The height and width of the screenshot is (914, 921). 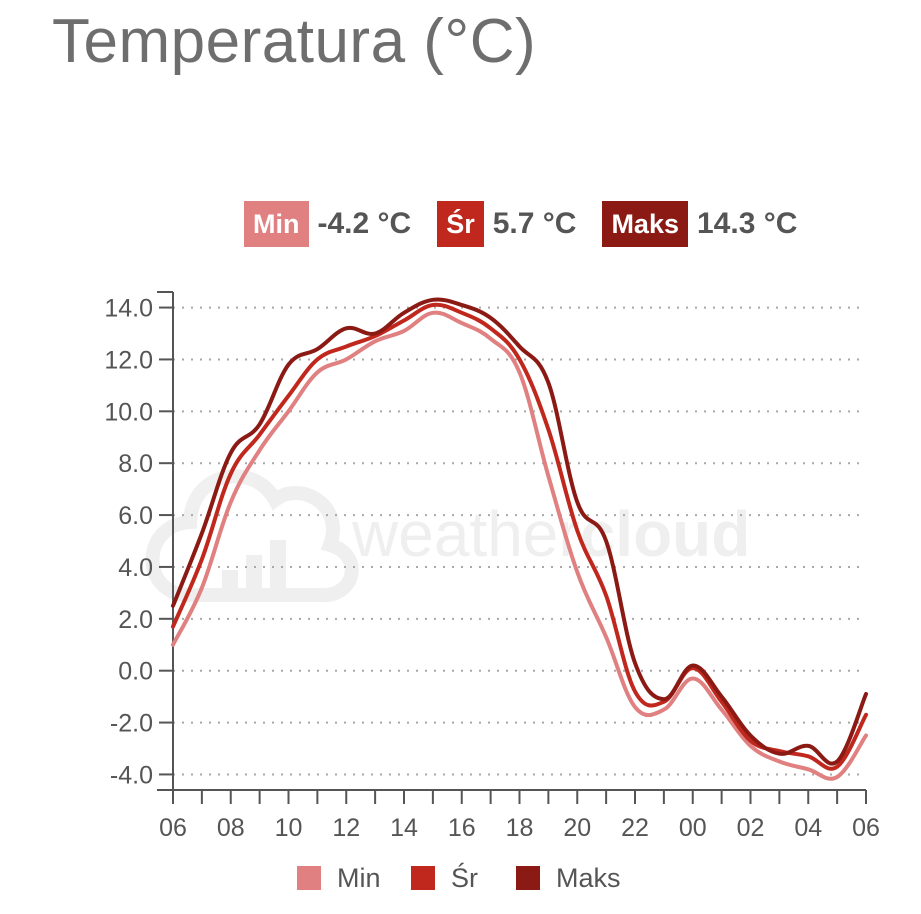 I want to click on summary-min: Min -4.2 °C, so click(x=327, y=224).